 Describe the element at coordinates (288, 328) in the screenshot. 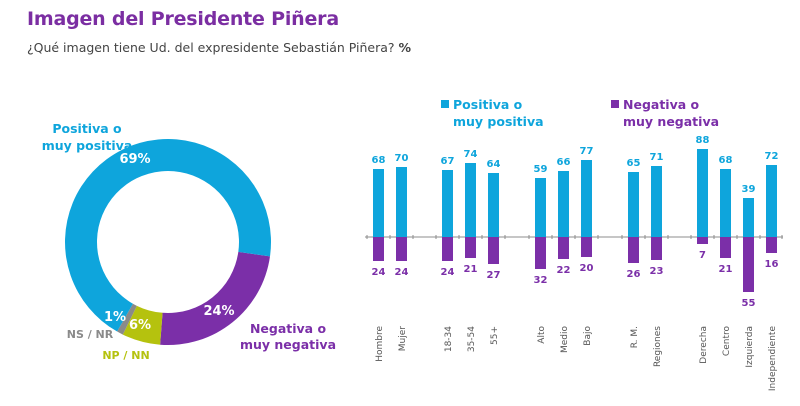

I see `donut-category-label: Negativa o` at that location.